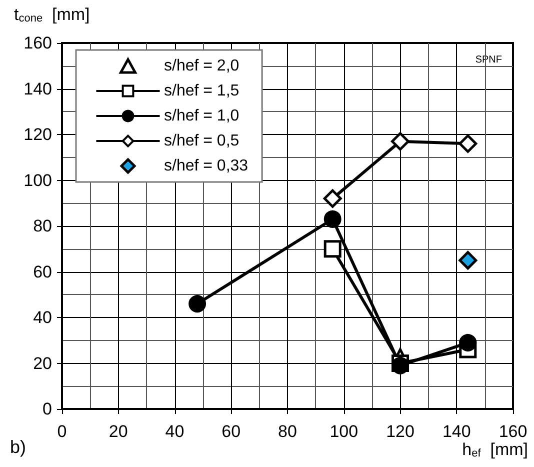  I want to click on x-tick-label: 120, so click(400, 431).